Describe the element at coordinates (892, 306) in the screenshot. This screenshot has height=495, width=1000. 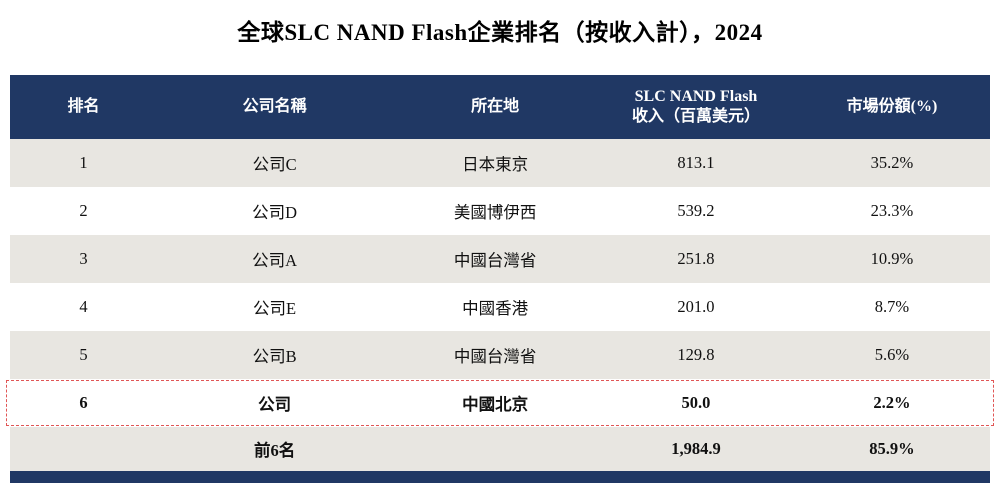
I see `cell-share: 8.7%` at that location.